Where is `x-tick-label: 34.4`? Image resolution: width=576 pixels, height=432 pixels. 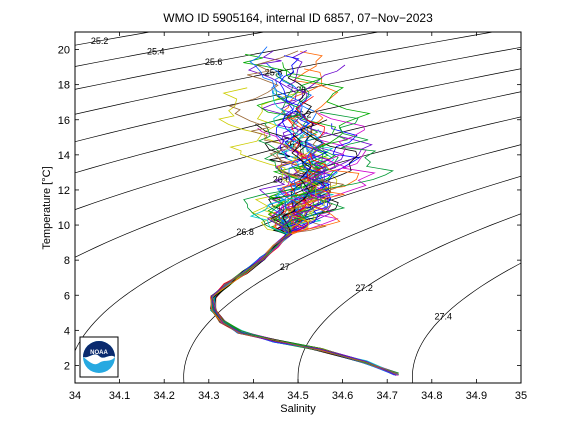
x-tick-label: 34.4 is located at coordinates (253, 396).